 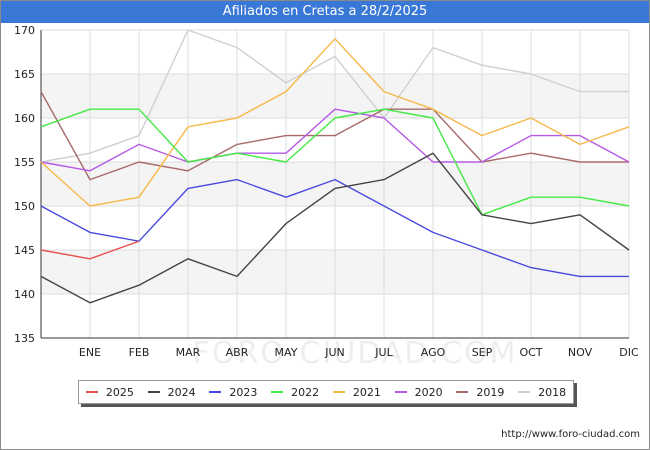 What do you see at coordinates (119, 392) in the screenshot?
I see `legend-label: 2025` at bounding box center [119, 392].